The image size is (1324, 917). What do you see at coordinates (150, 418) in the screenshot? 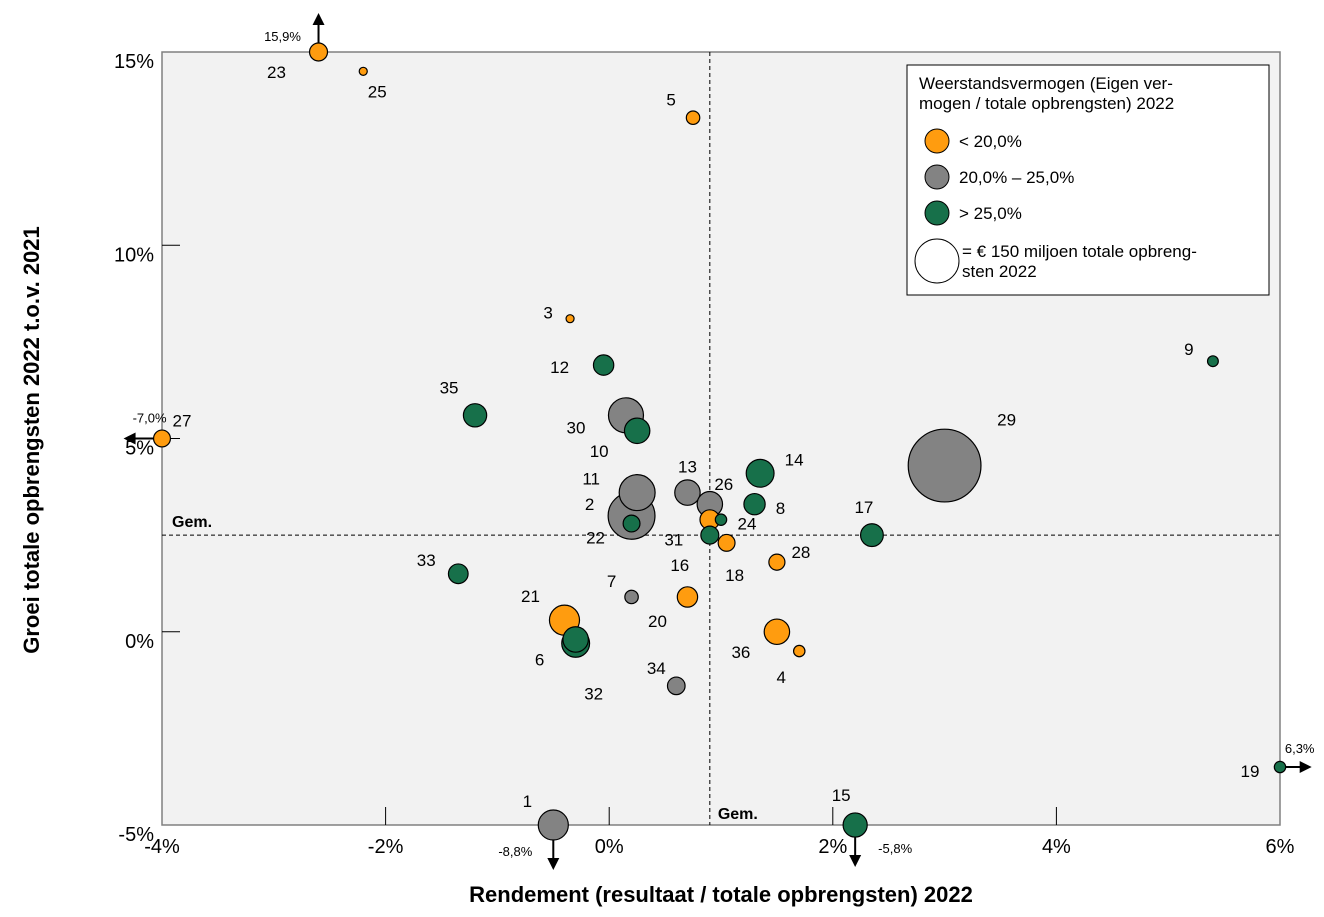
I see `clip-value-27: -7,0%` at bounding box center [150, 418].